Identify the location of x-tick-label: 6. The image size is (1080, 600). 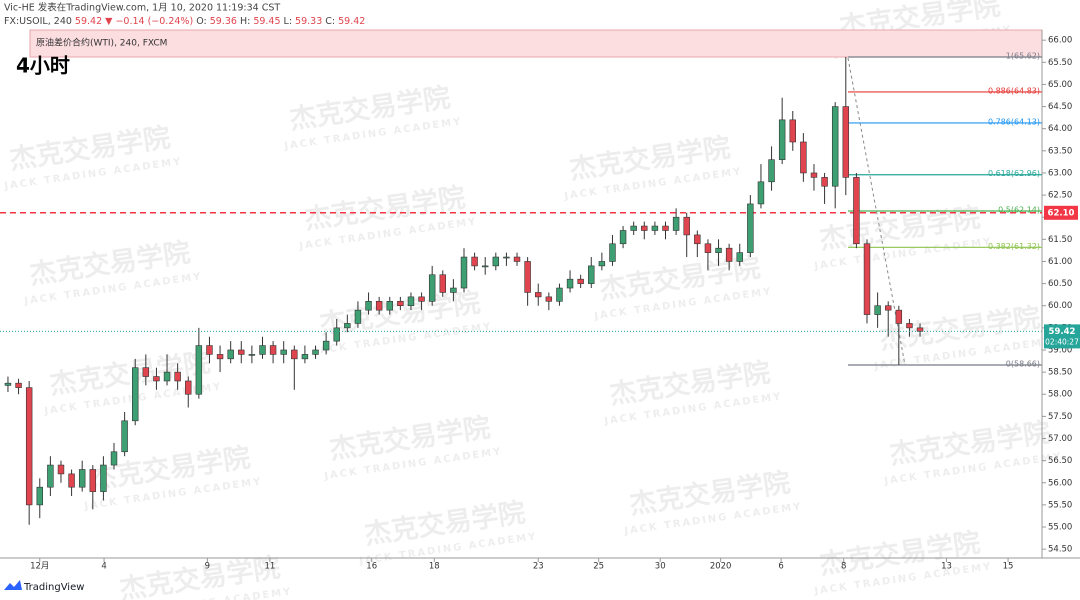
(780, 567).